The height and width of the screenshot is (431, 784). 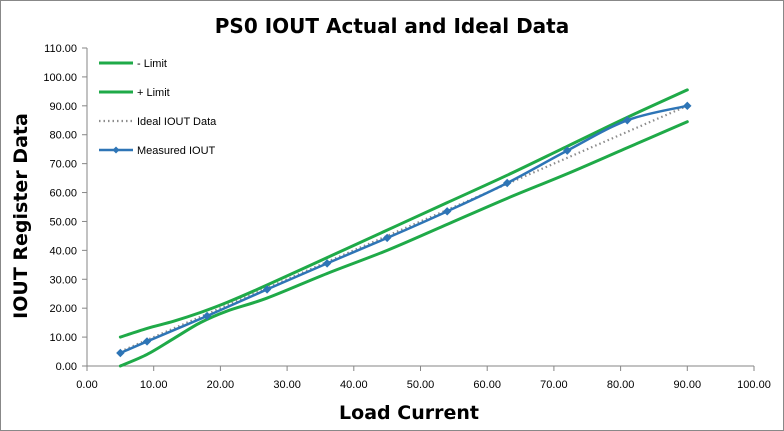 I want to click on legend-label: Ideal IOUT Data, so click(x=177, y=122).